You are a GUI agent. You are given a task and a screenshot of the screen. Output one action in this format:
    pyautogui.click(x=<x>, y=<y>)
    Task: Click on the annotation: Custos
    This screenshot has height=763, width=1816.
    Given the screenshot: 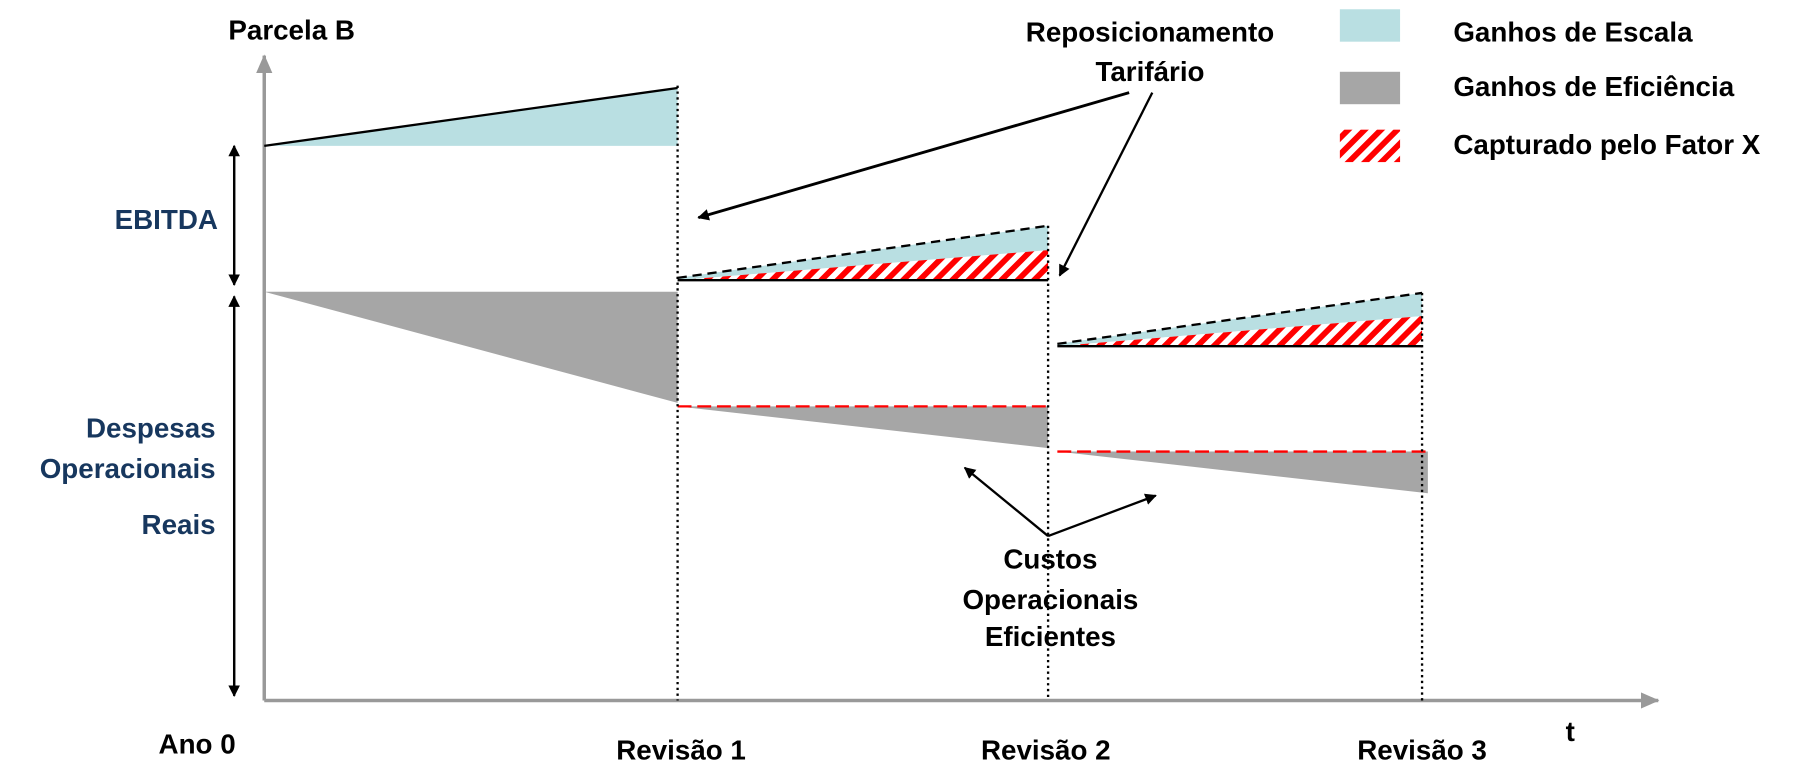 What is the action you would take?
    pyautogui.click(x=1050, y=558)
    